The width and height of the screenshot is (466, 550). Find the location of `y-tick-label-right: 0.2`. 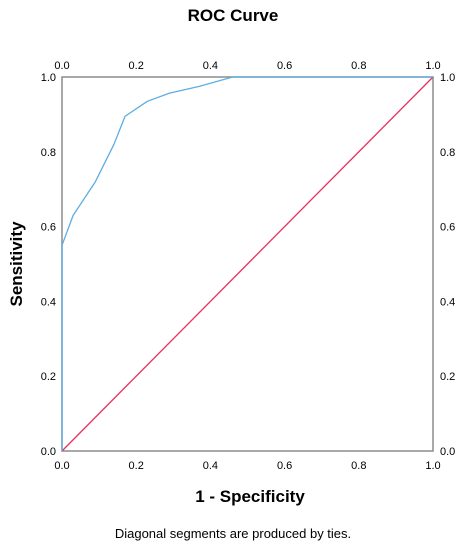

y-tick-label-right: 0.2 is located at coordinates (447, 377).